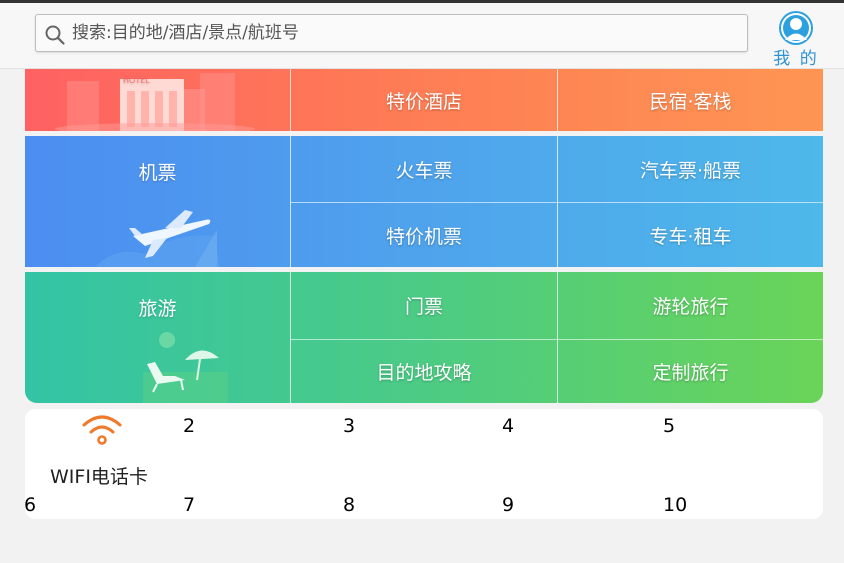 This screenshot has width=844, height=563. Describe the element at coordinates (690, 170) in the screenshot. I see `bus-ship-ticket-link: 汽车票·船票` at that location.